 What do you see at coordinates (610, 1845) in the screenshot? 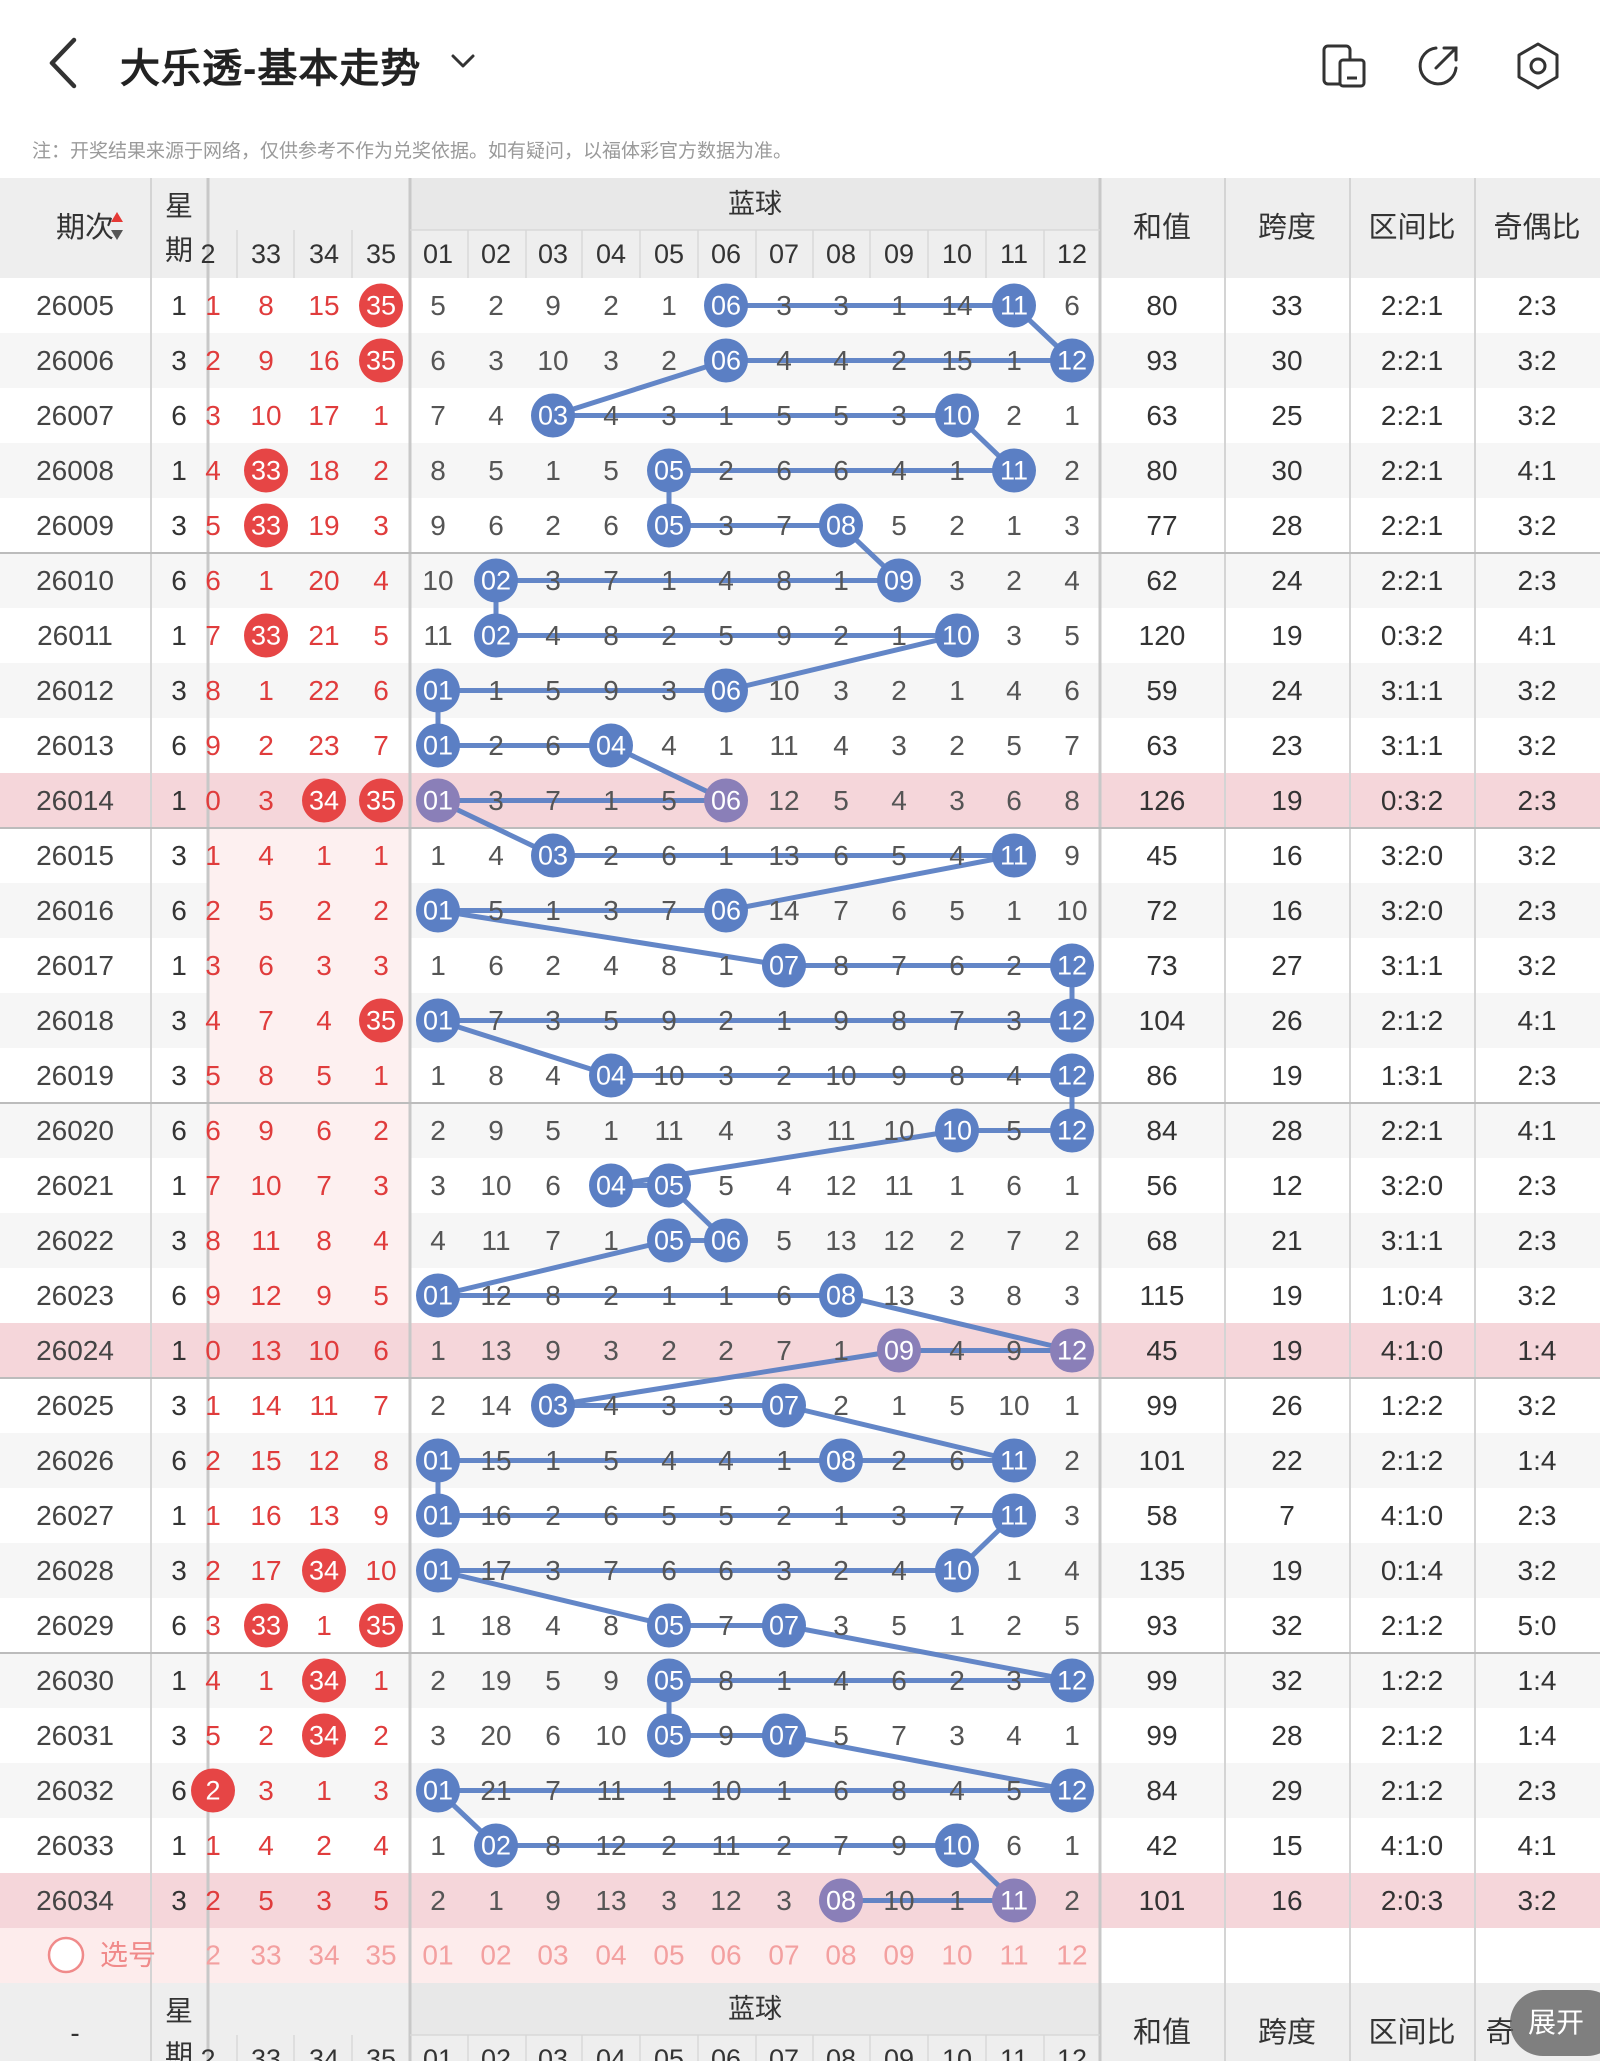
I see `blue-miss-cell: 12` at bounding box center [610, 1845].